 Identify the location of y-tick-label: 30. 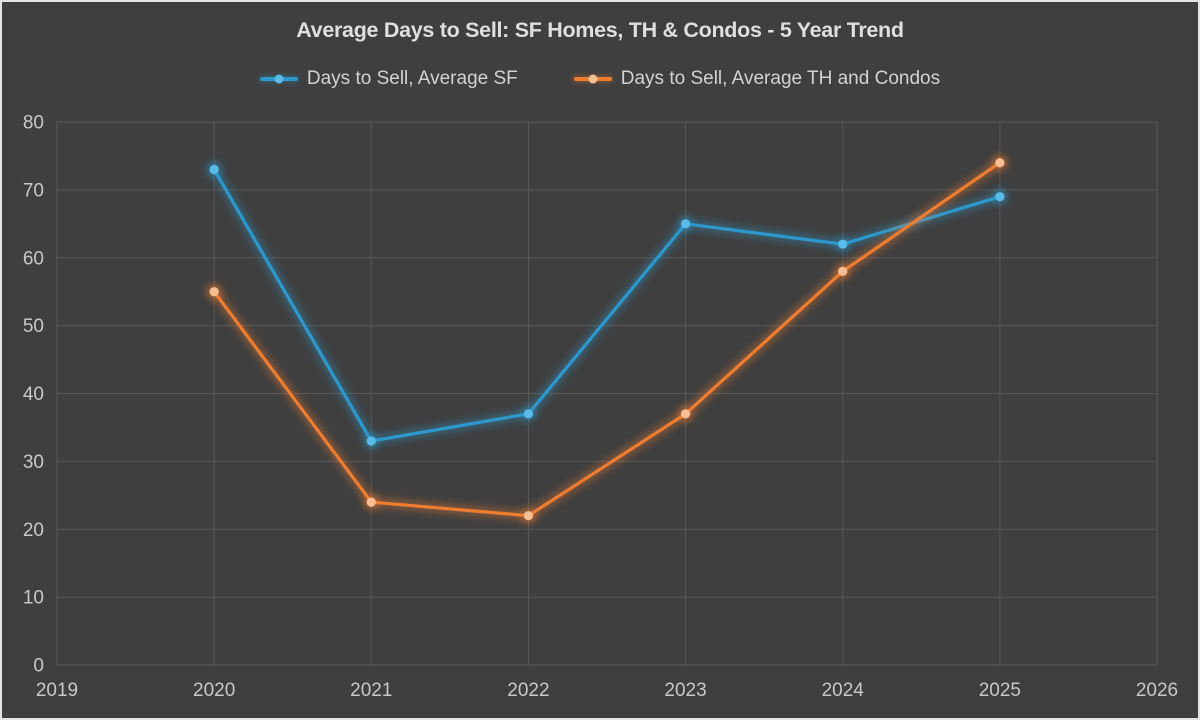
(33, 462).